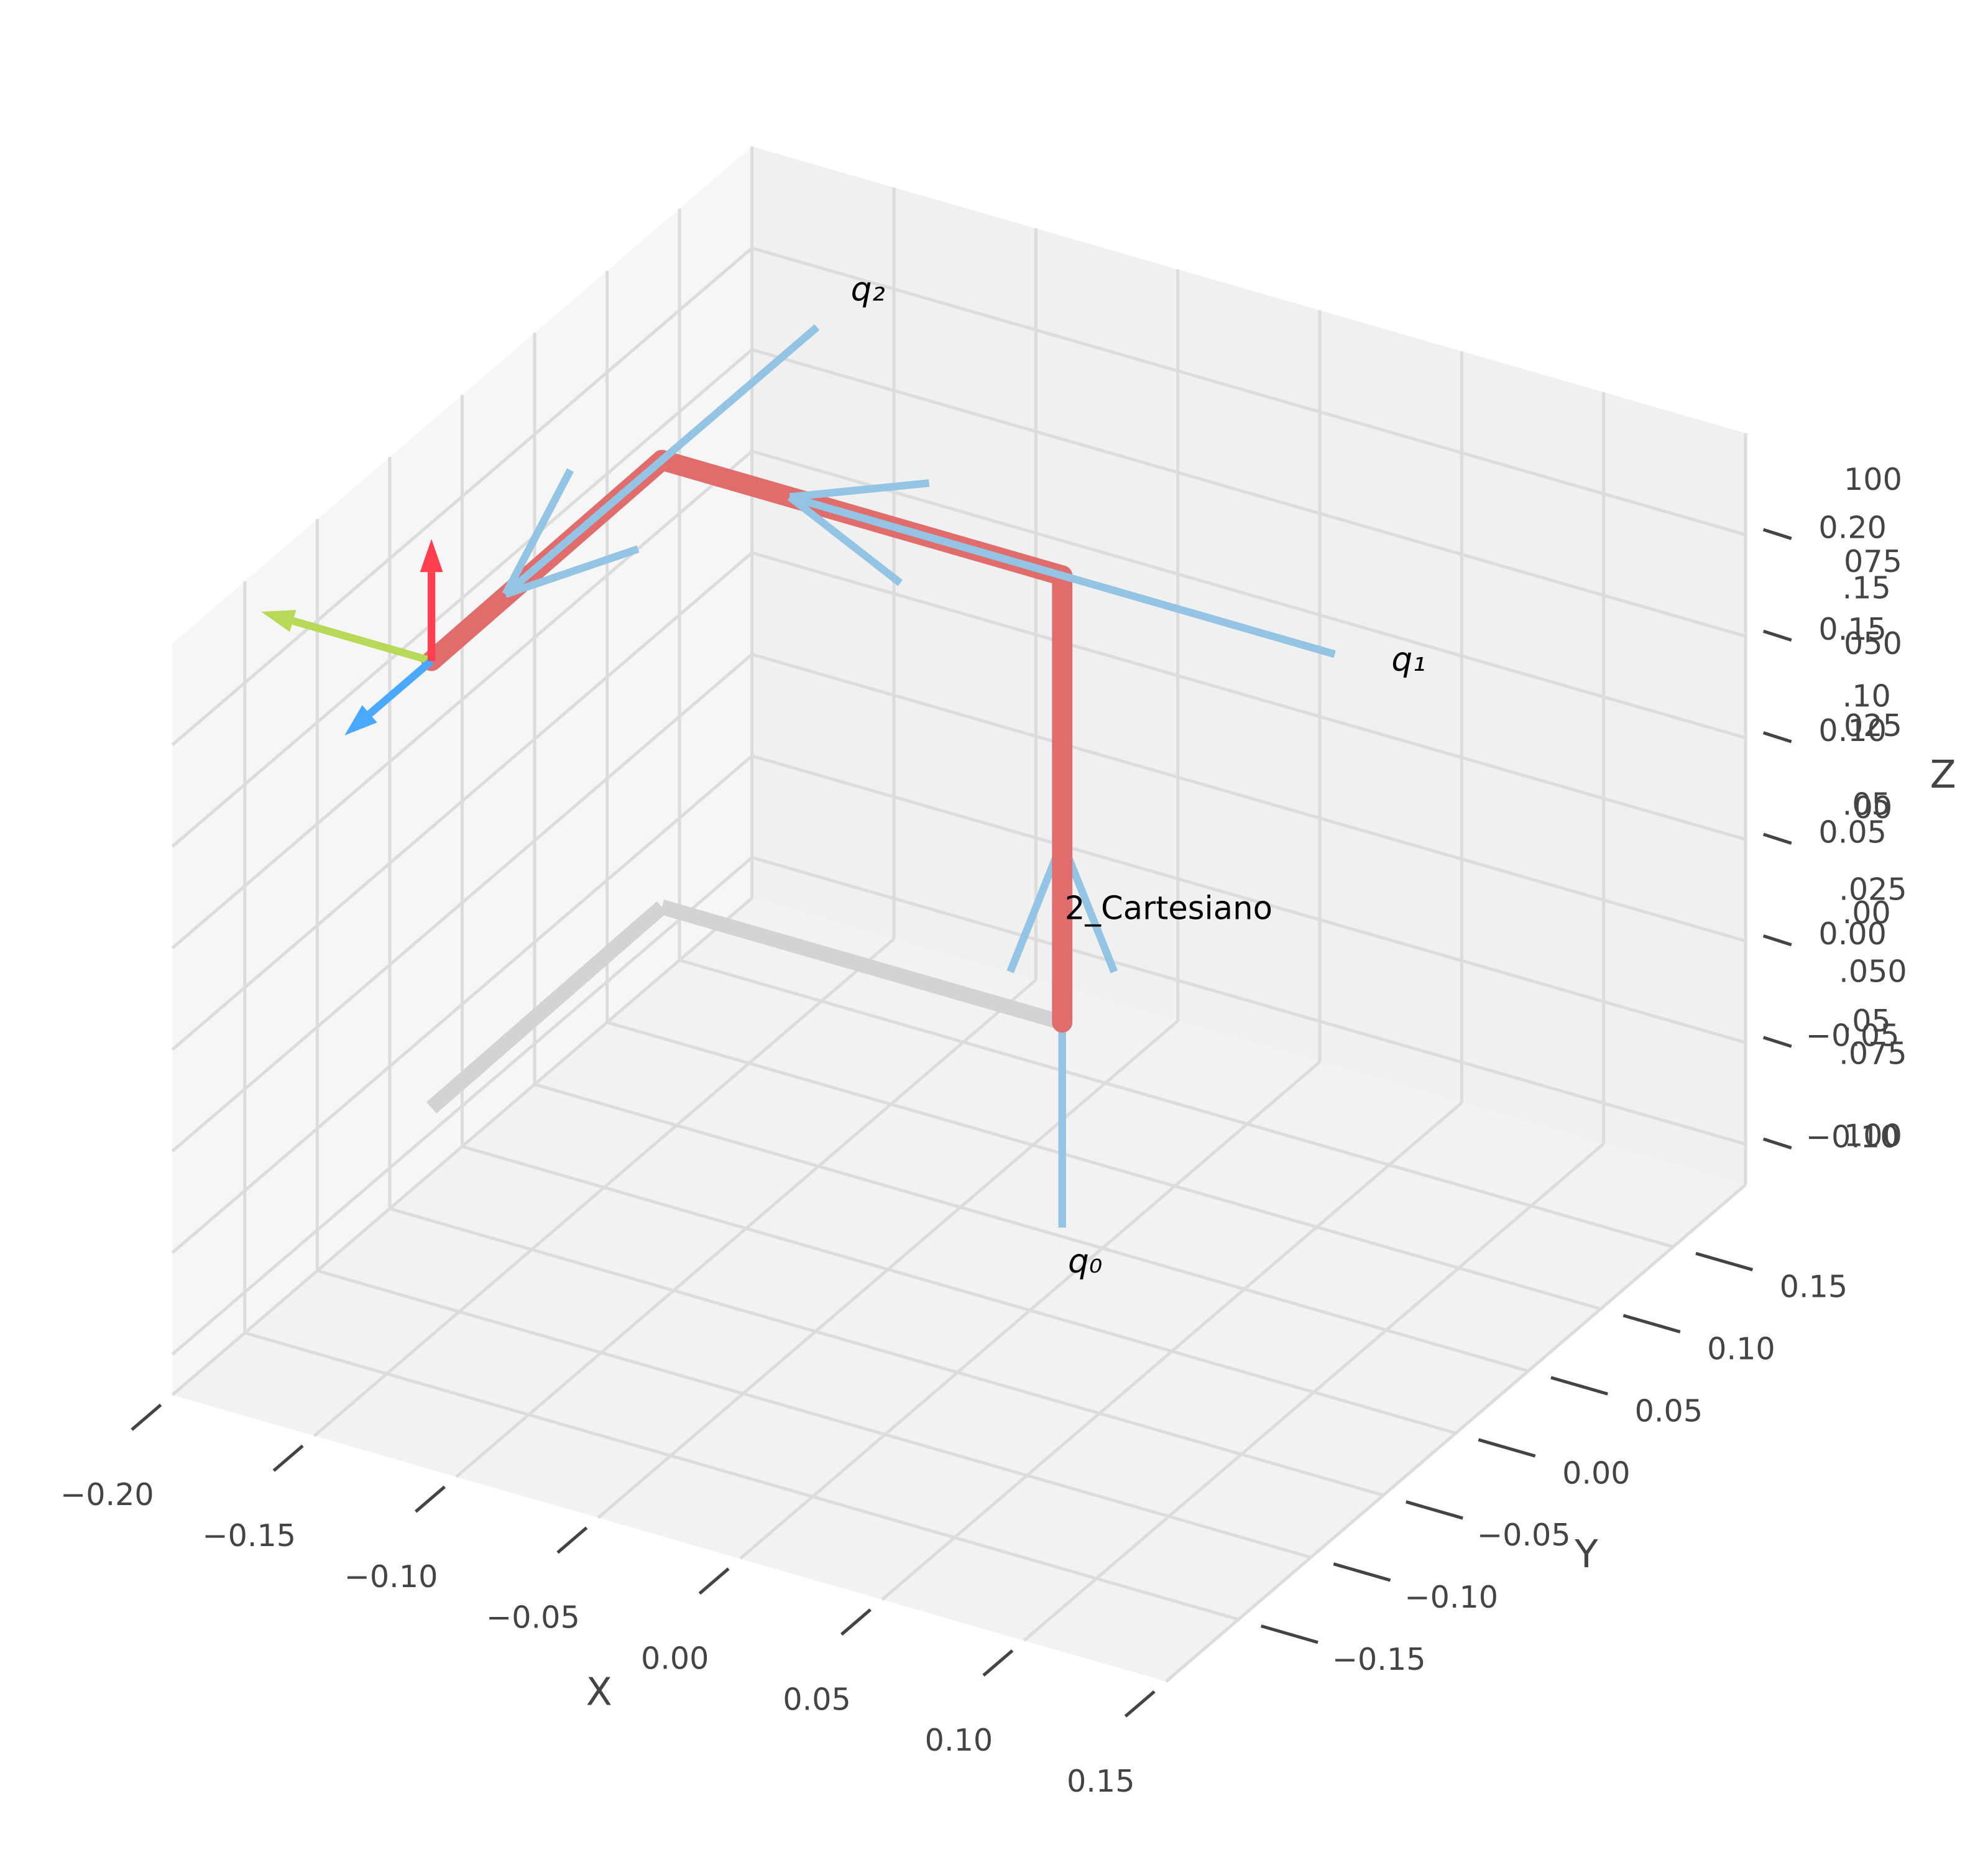 The width and height of the screenshot is (1988, 1865). I want to click on x-tick-label: −0.10, so click(391, 1577).